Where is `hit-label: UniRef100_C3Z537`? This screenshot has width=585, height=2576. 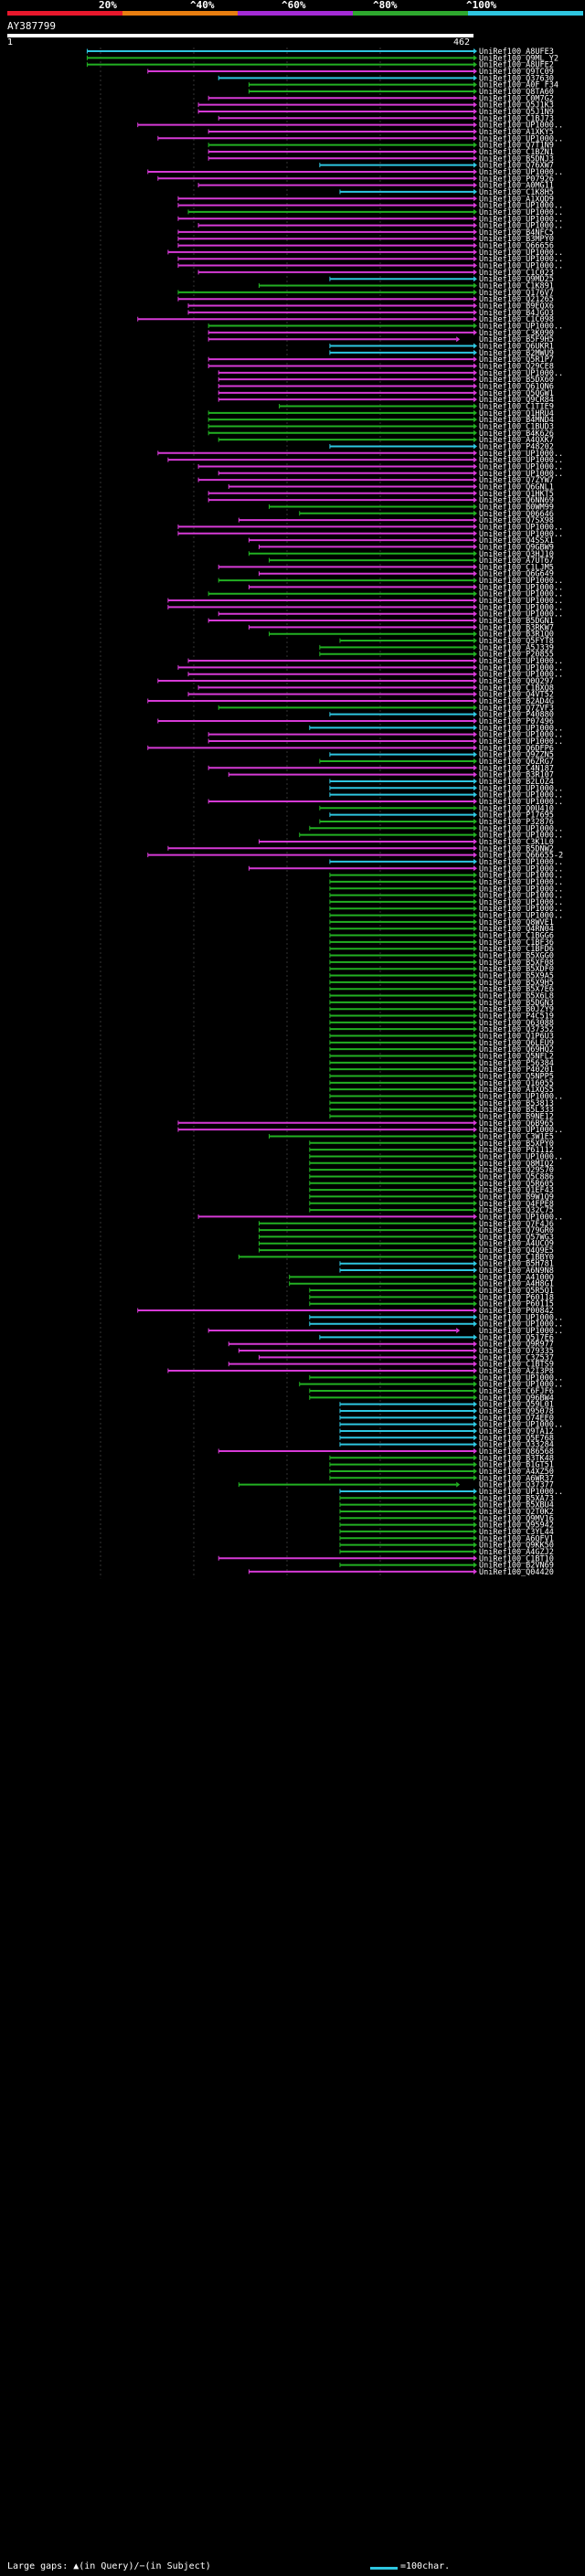 hit-label: UniRef100_C3Z537 is located at coordinates (516, 1357).